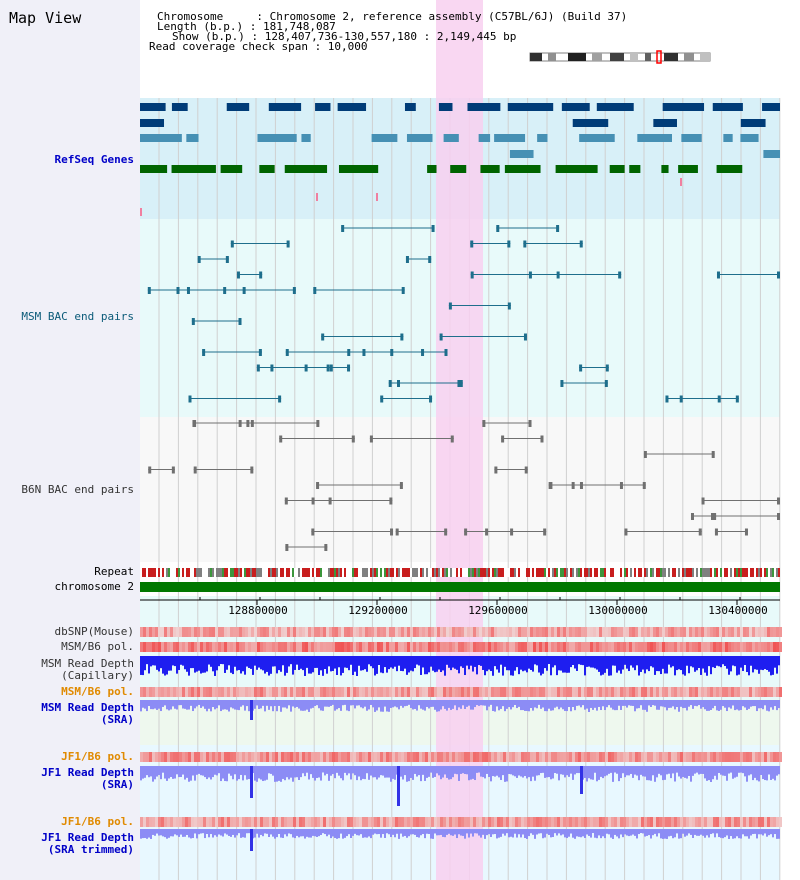  I want to click on track-label-b6n-bac: B6N BAC end pairs, so click(77, 489).